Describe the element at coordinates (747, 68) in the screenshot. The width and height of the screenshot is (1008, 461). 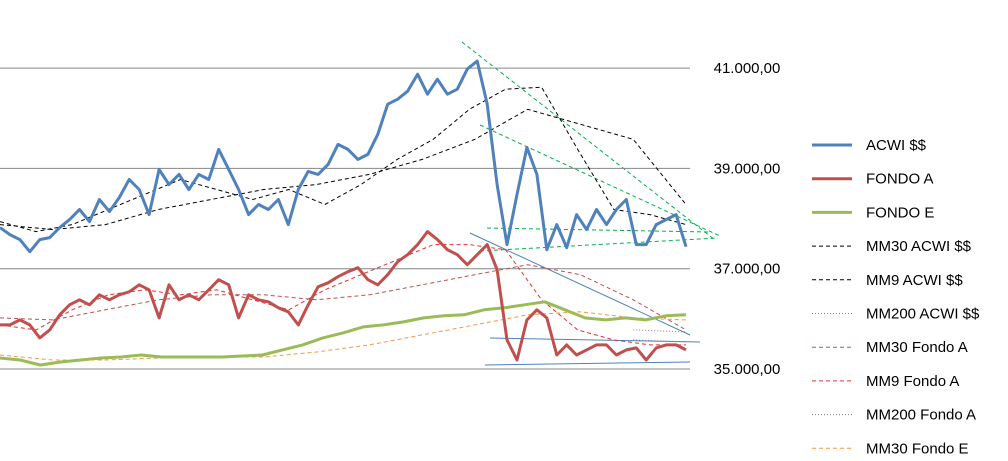
I see `y-tick-label: 41.000,00` at that location.